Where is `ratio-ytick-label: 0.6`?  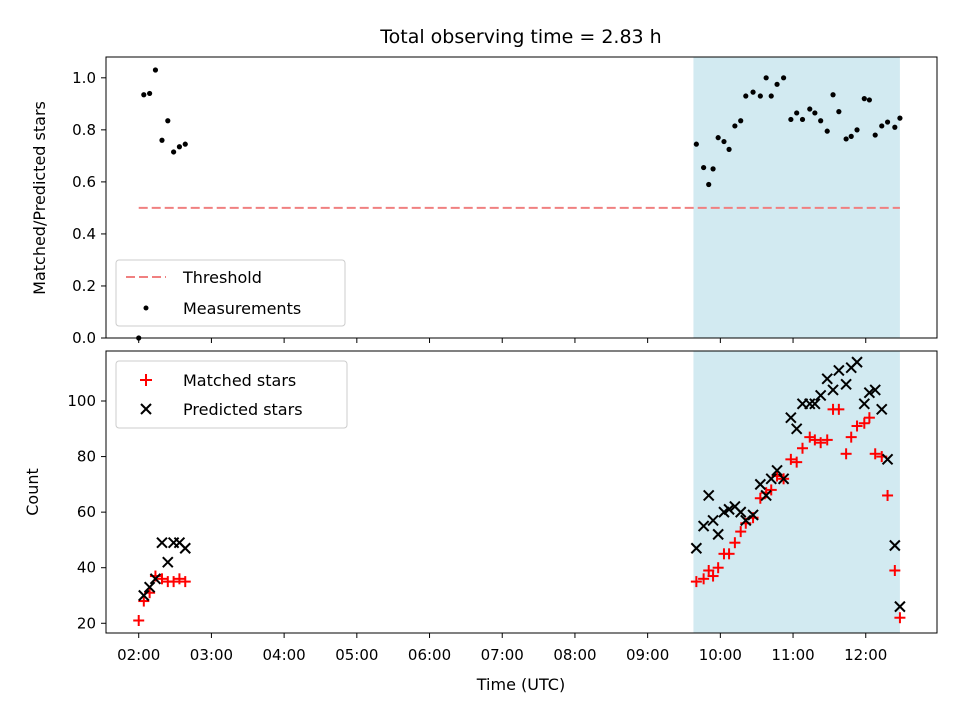
ratio-ytick-label: 0.6 is located at coordinates (84, 182).